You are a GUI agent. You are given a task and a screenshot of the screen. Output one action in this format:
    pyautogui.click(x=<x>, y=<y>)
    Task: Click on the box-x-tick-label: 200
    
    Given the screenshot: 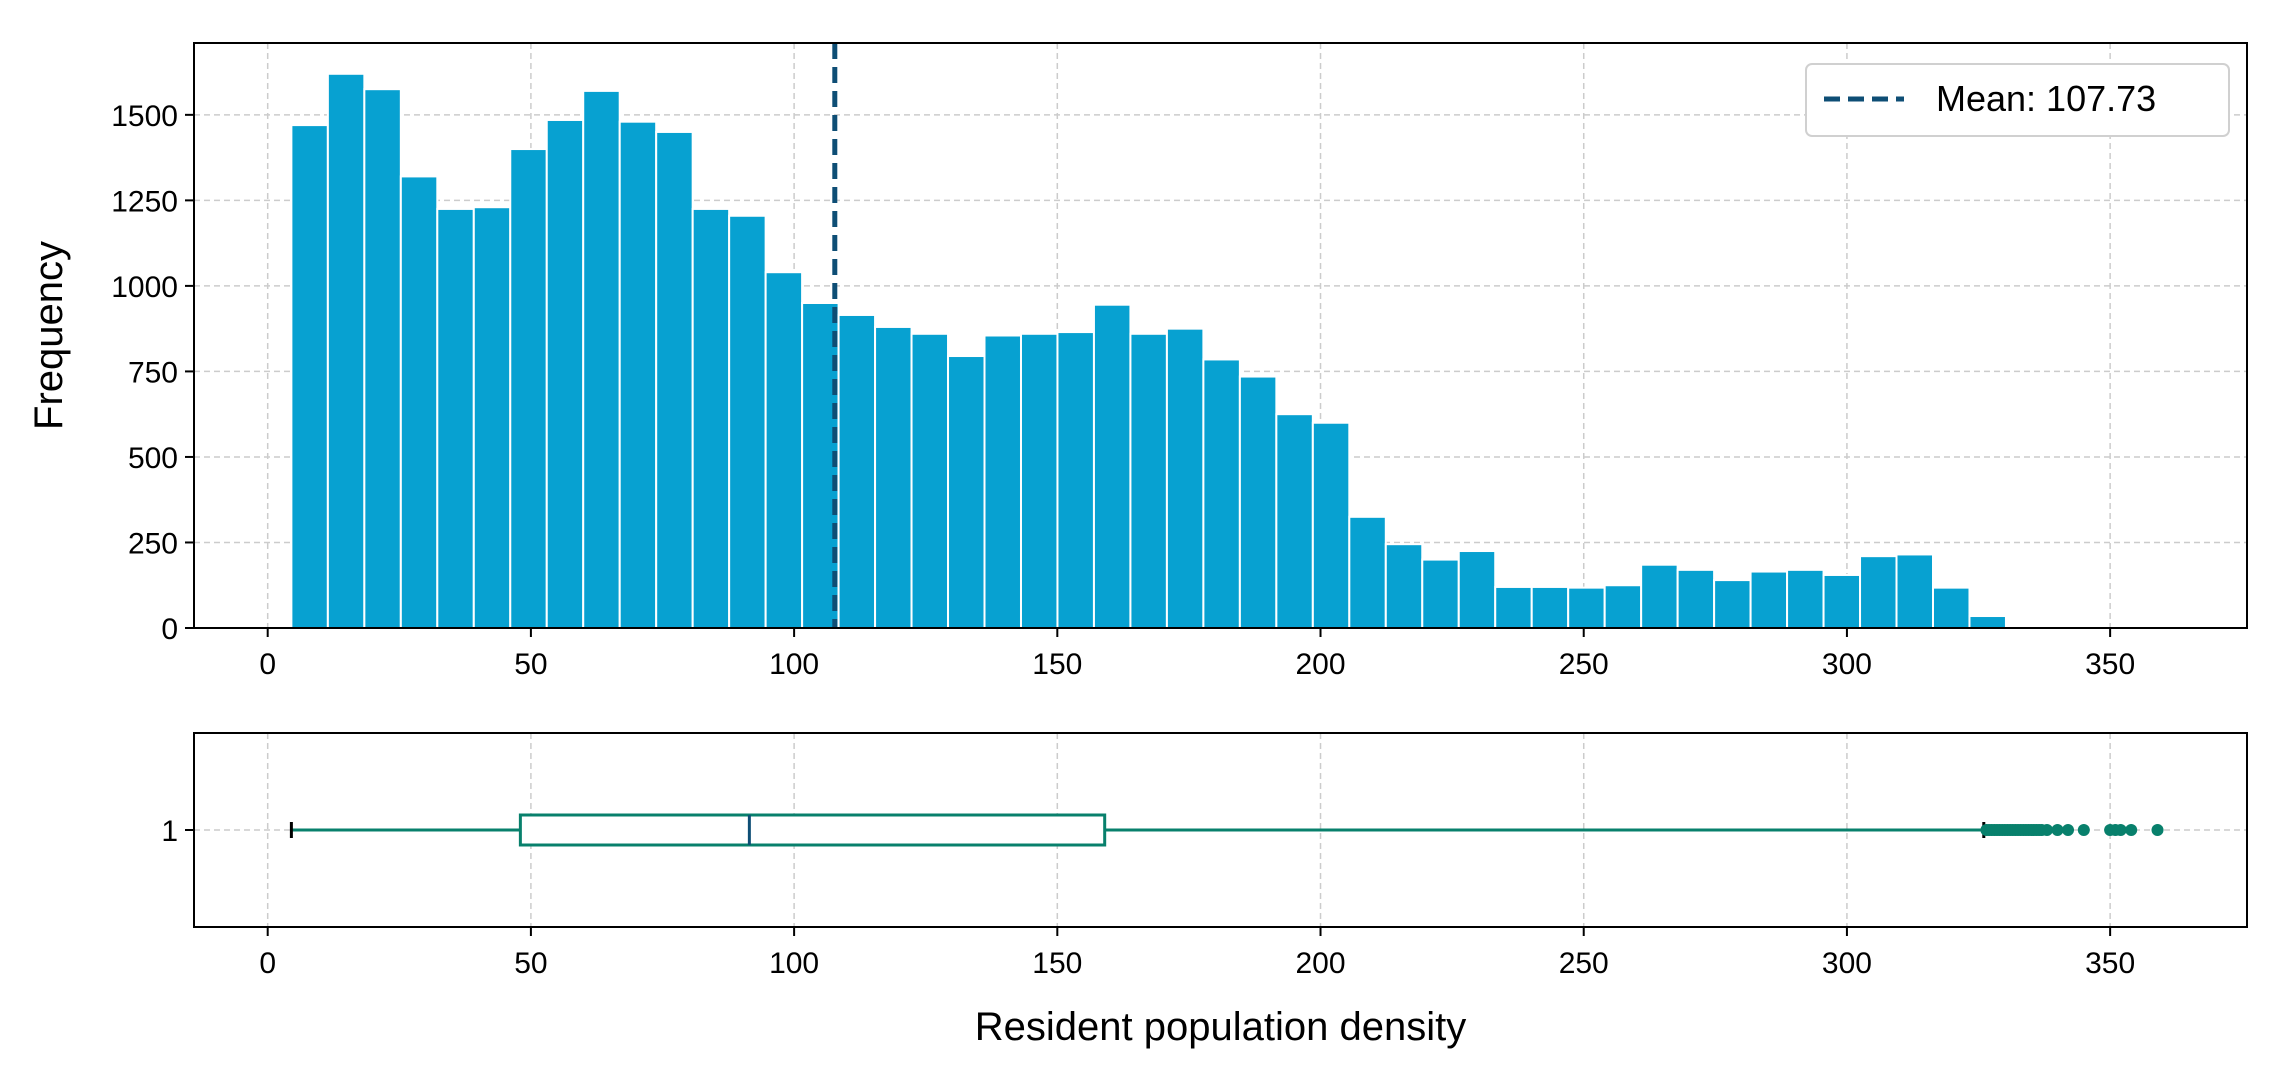 What is the action you would take?
    pyautogui.click(x=1320, y=963)
    